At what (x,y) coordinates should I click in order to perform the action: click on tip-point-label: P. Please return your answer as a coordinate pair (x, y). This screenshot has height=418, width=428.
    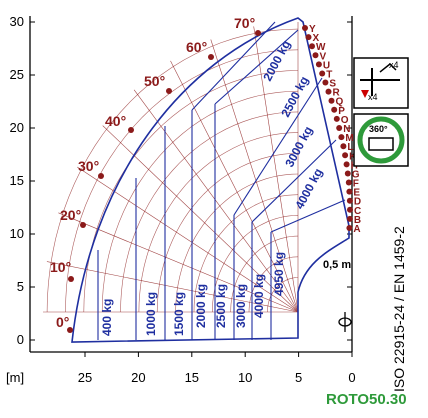
    Looking at the image, I should click on (341, 111).